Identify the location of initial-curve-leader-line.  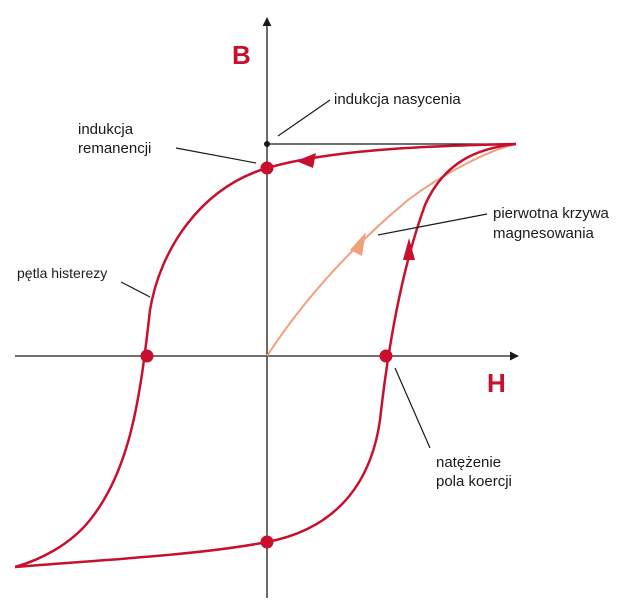
(432, 224).